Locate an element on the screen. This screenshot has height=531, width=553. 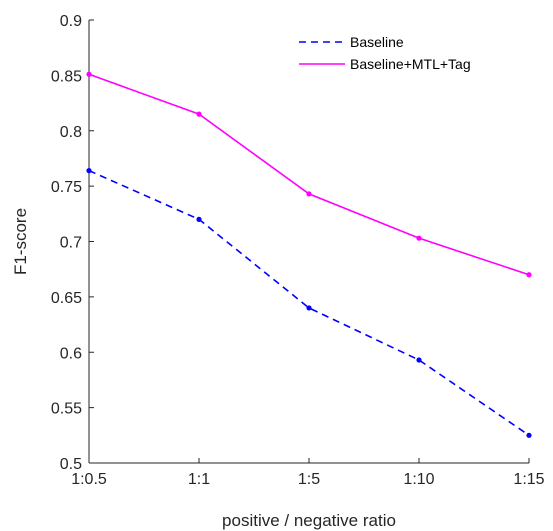
y-tick-label: 0.9 is located at coordinates (71, 21).